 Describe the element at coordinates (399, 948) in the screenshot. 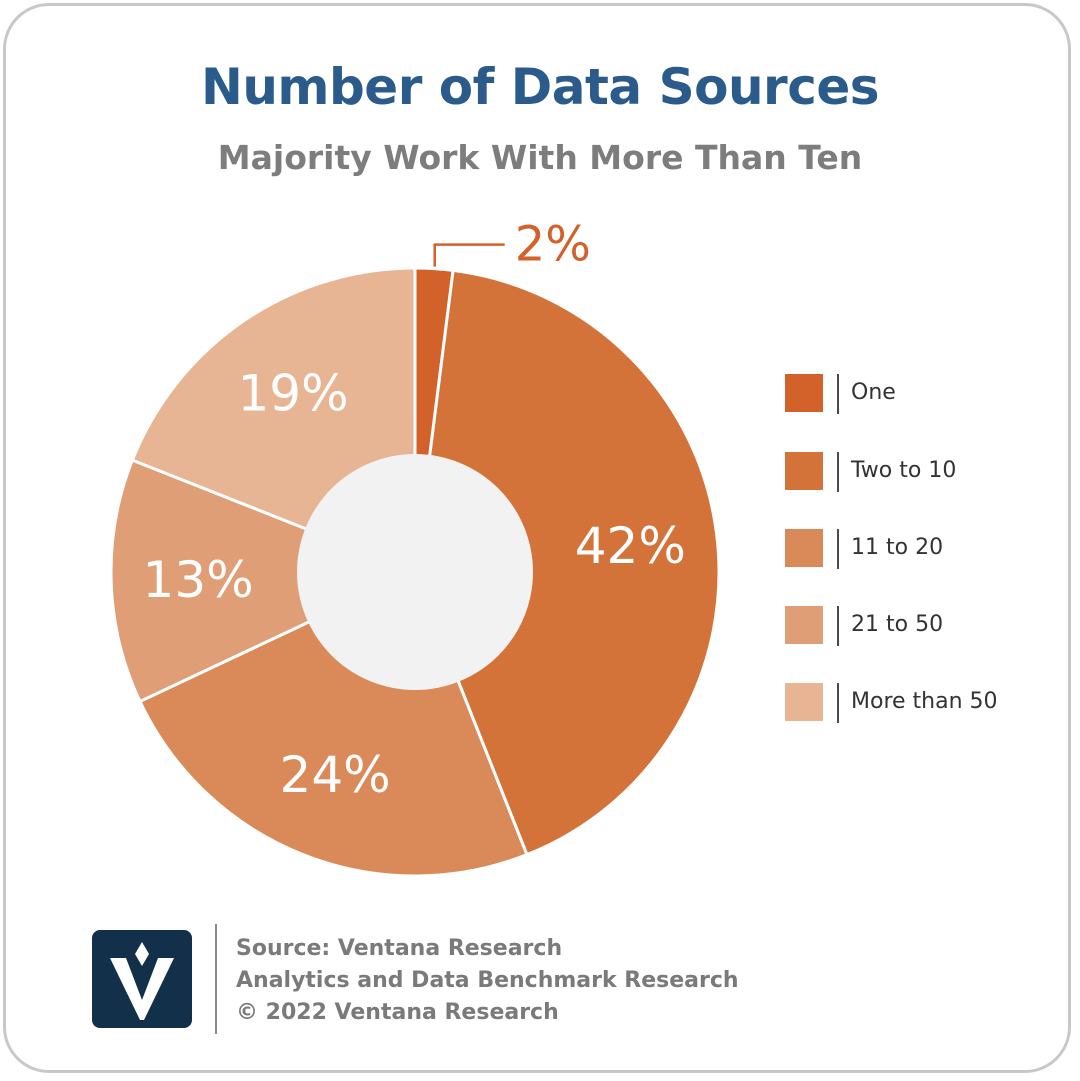

I see `footer-source: Source: Ventana Research` at that location.